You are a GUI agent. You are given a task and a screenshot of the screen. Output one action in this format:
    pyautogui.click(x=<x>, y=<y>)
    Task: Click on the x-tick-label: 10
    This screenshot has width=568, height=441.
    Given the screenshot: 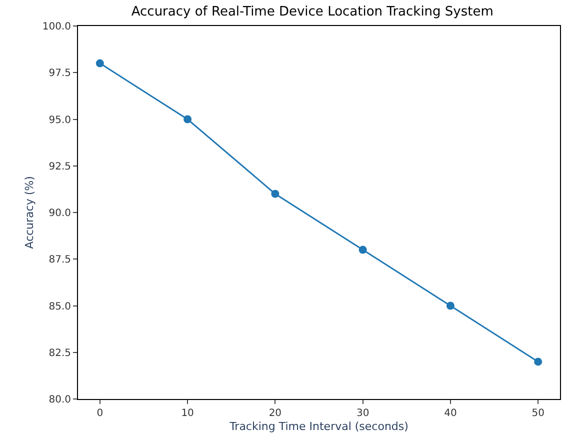 What is the action you would take?
    pyautogui.click(x=187, y=413)
    